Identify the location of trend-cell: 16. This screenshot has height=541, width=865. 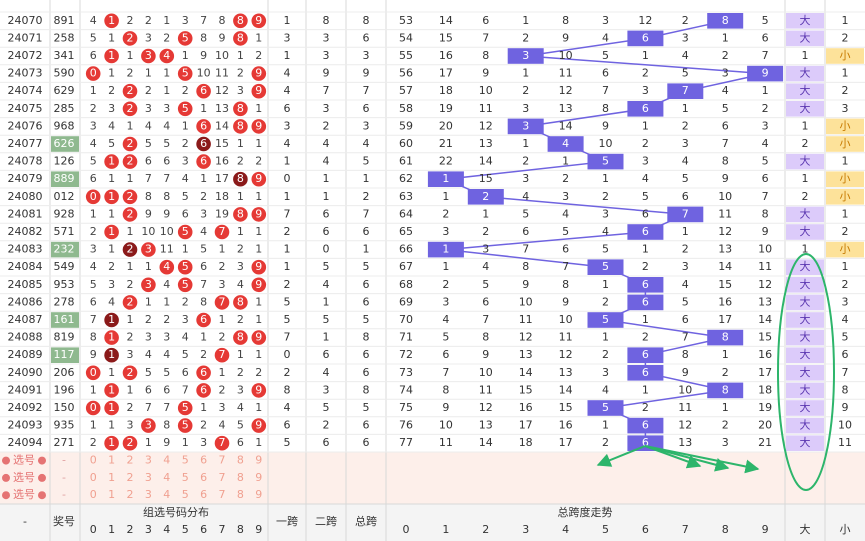
(566, 425).